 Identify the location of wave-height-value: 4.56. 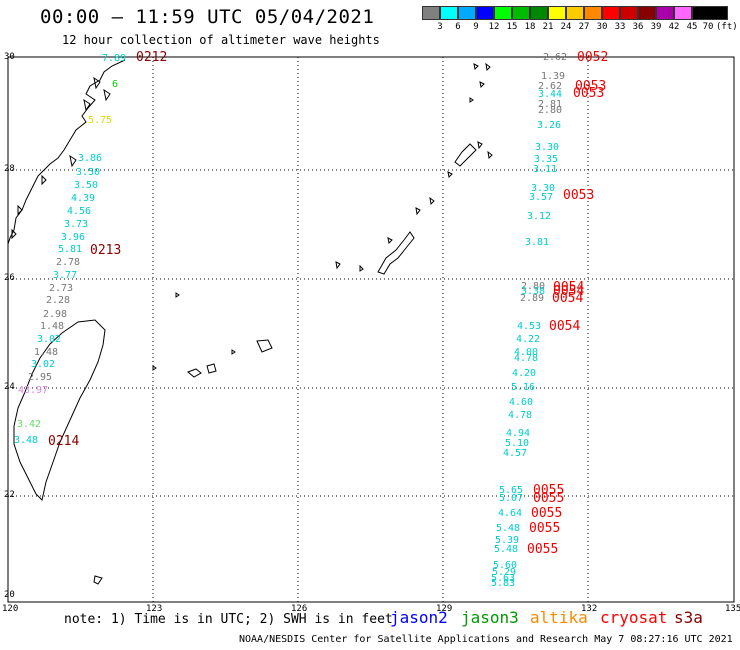
(79, 211).